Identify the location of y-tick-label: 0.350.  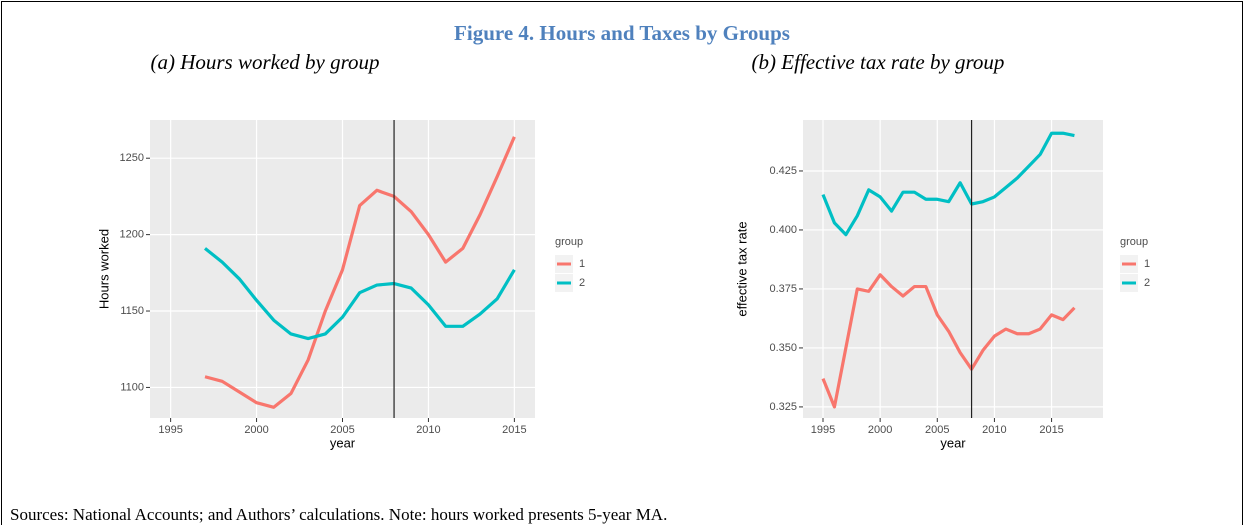
(783, 348).